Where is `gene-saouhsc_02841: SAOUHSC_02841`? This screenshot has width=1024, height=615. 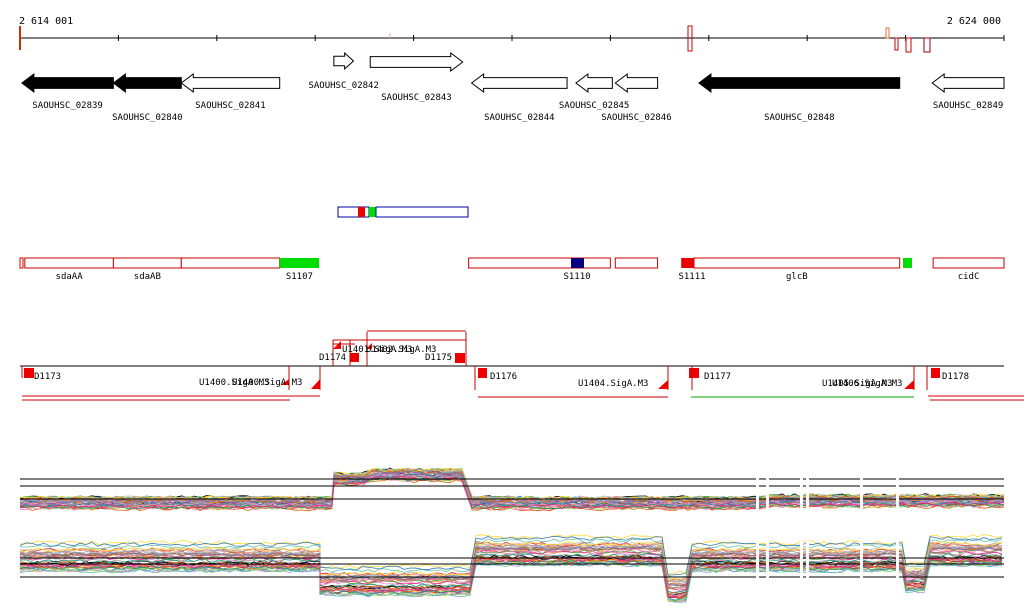 gene-saouhsc_02841: SAOUHSC_02841 is located at coordinates (230, 92).